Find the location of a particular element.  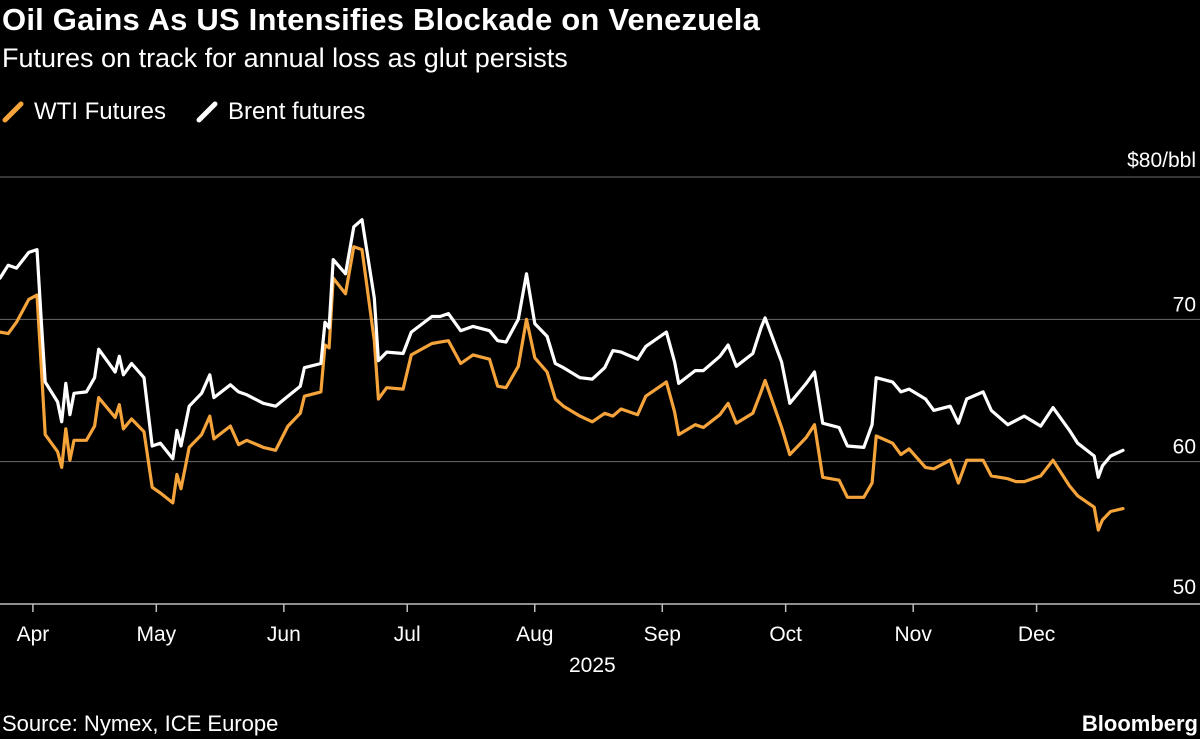

x-tick-label-aug: Aug is located at coordinates (534, 634).